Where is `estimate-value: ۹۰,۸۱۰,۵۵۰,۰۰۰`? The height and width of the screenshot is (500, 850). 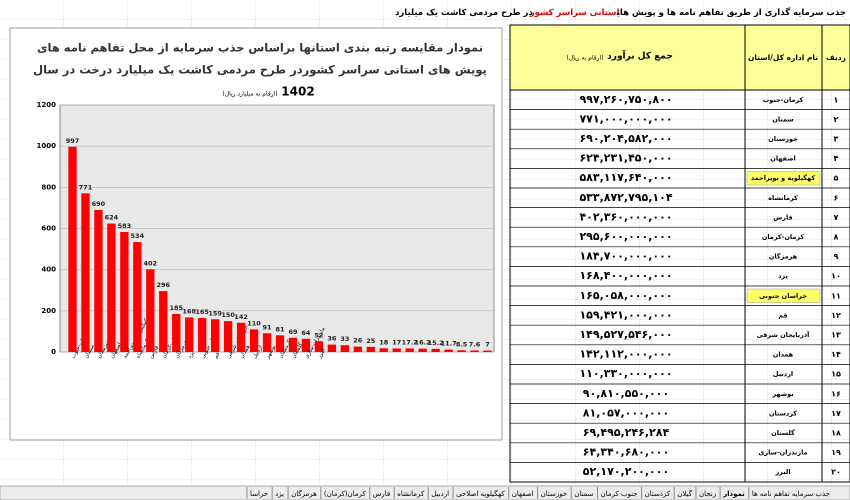 estimate-value: ۹۰,۸۱۰,۵۵۰,۰۰۰ is located at coordinates (626, 393).